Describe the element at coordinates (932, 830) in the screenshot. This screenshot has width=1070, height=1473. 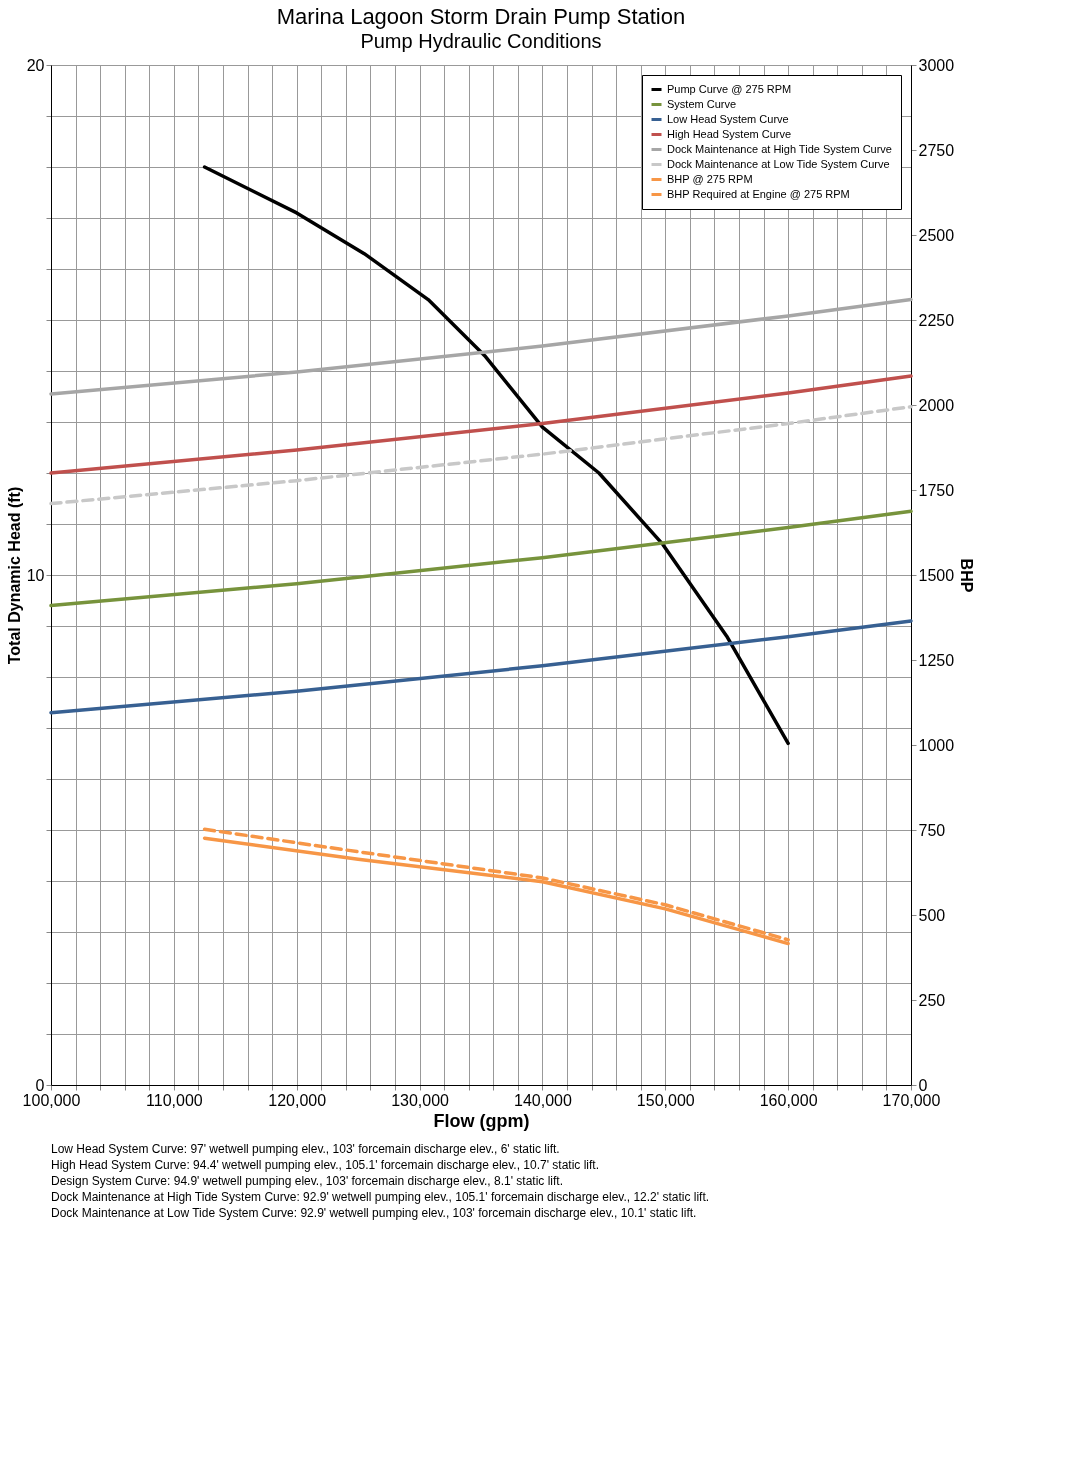
I see `y2-tick-label: 750` at that location.